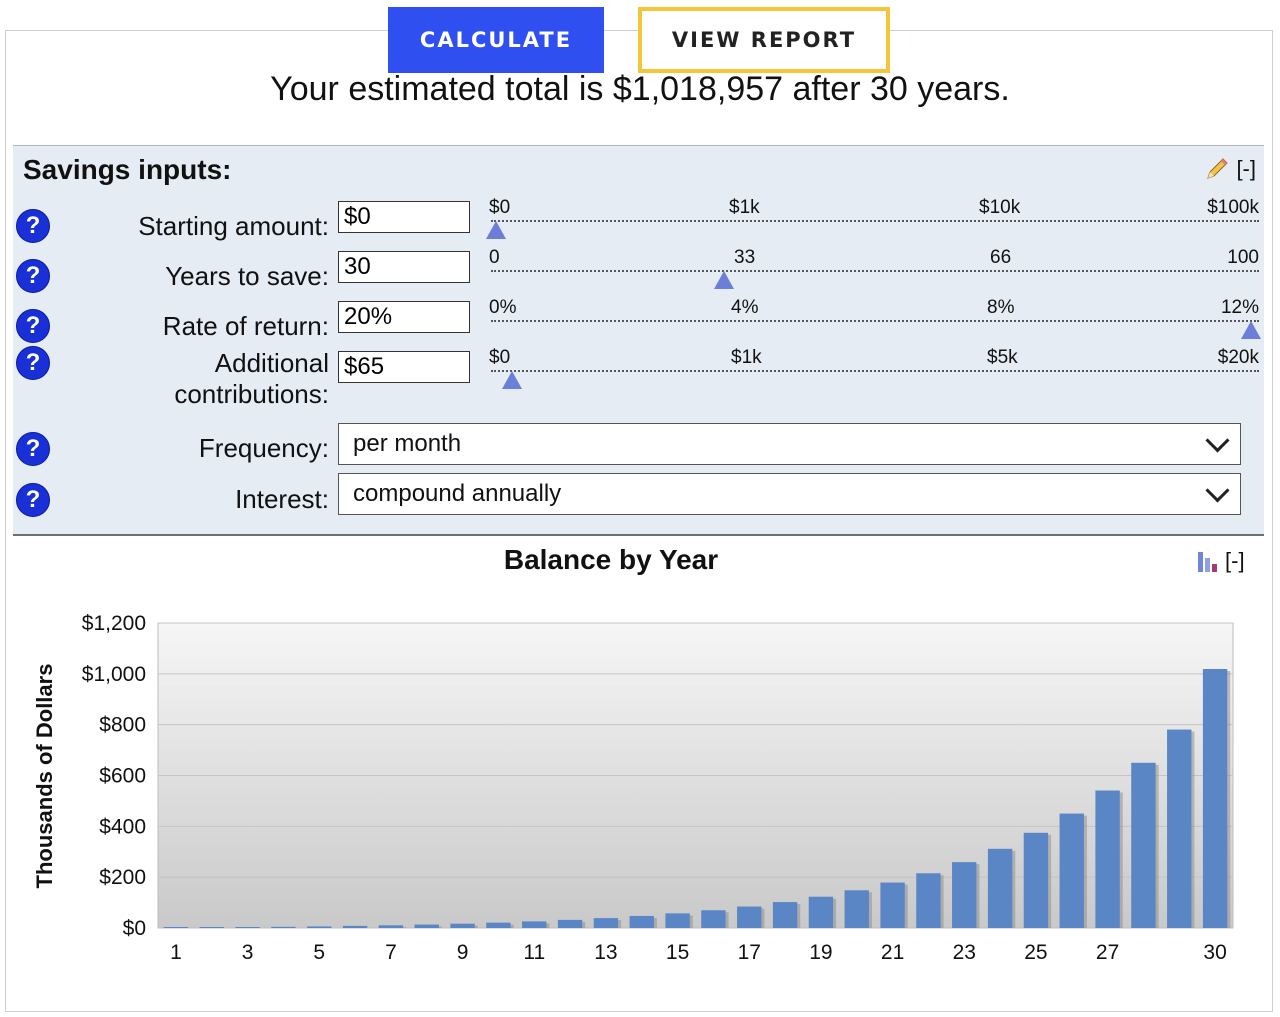 The image size is (1280, 1017). I want to click on collapse-chart-button: [-], so click(1235, 560).